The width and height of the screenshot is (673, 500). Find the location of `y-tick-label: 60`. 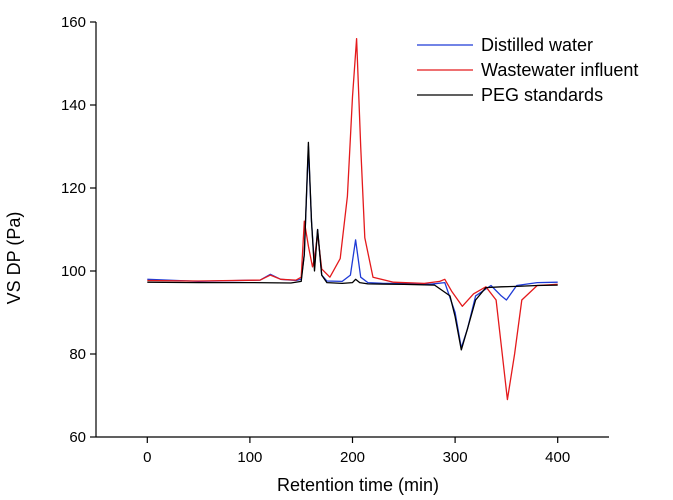

y-tick-label: 60 is located at coordinates (77, 437).